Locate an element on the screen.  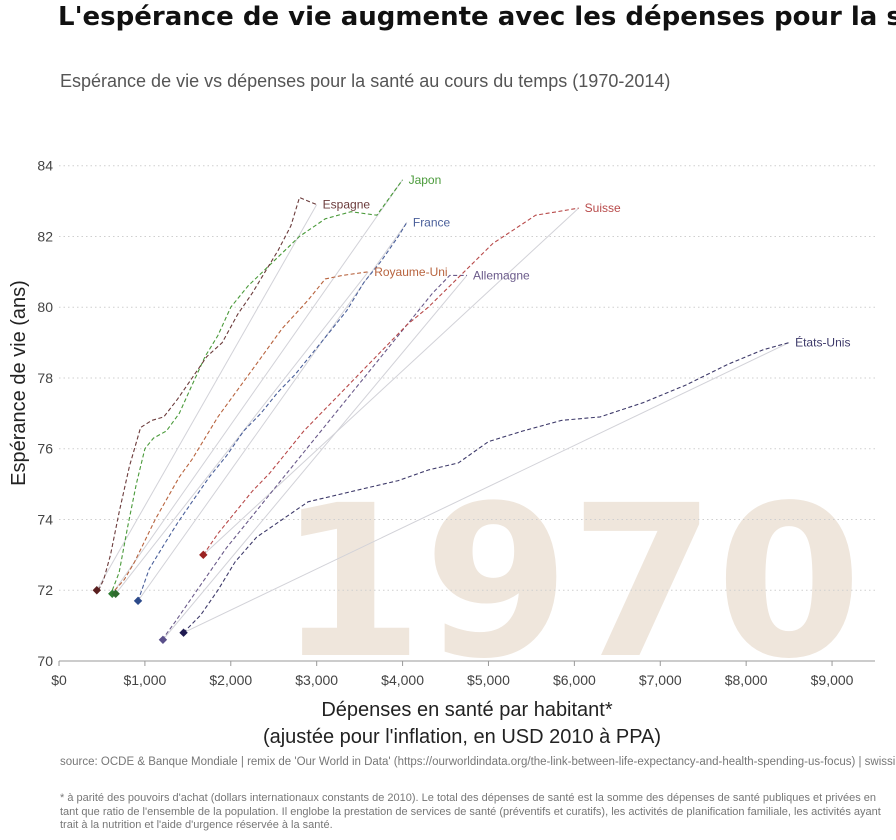
connector-espagne is located at coordinates (207, 397).